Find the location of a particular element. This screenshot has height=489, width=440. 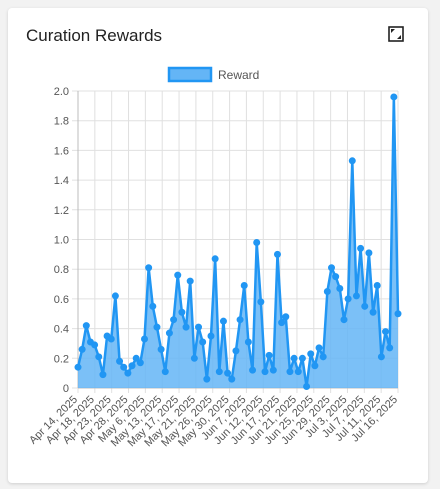

expand-icon is located at coordinates (396, 34).